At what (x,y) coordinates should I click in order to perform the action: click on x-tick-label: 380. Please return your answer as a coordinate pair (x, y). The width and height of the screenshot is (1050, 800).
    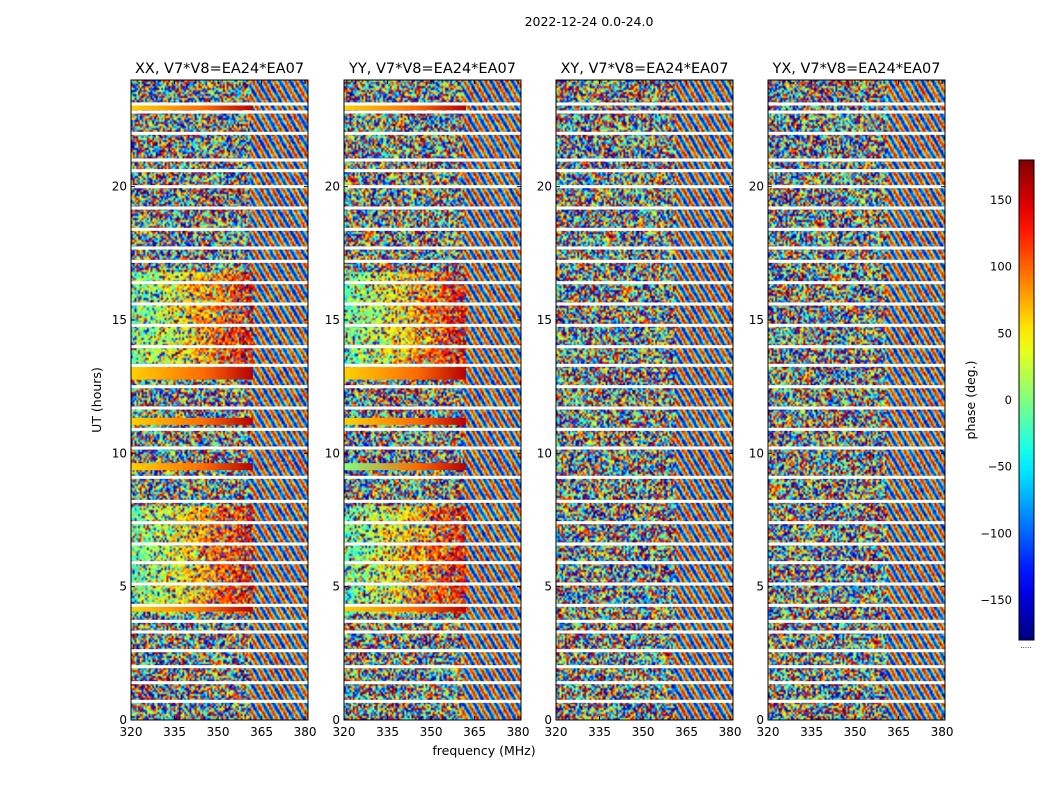
    Looking at the image, I should click on (730, 732).